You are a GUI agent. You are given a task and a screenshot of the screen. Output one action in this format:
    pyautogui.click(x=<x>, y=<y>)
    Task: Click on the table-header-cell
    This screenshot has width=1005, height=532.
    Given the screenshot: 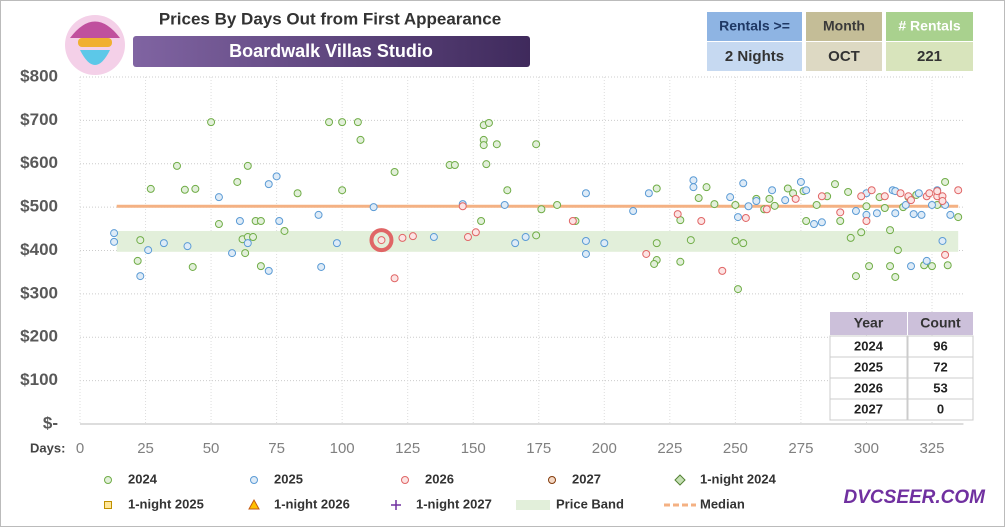 What is the action you would take?
    pyautogui.click(x=940, y=323)
    